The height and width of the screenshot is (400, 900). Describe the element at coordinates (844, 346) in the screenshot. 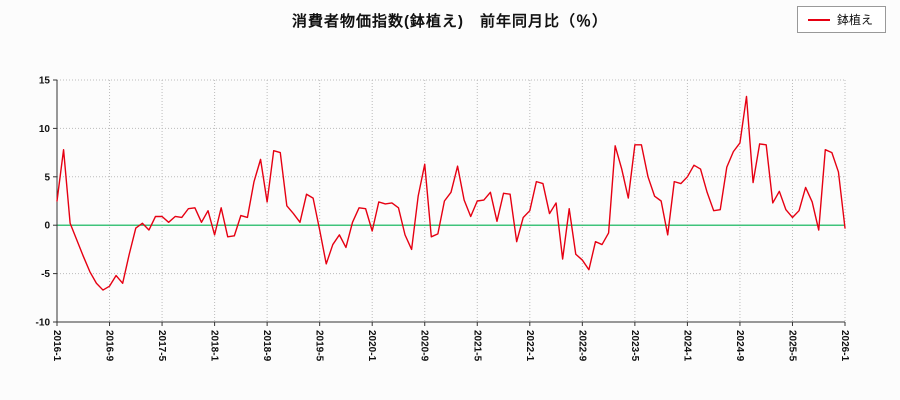

I see `x-tick-label: 2026-1` at that location.